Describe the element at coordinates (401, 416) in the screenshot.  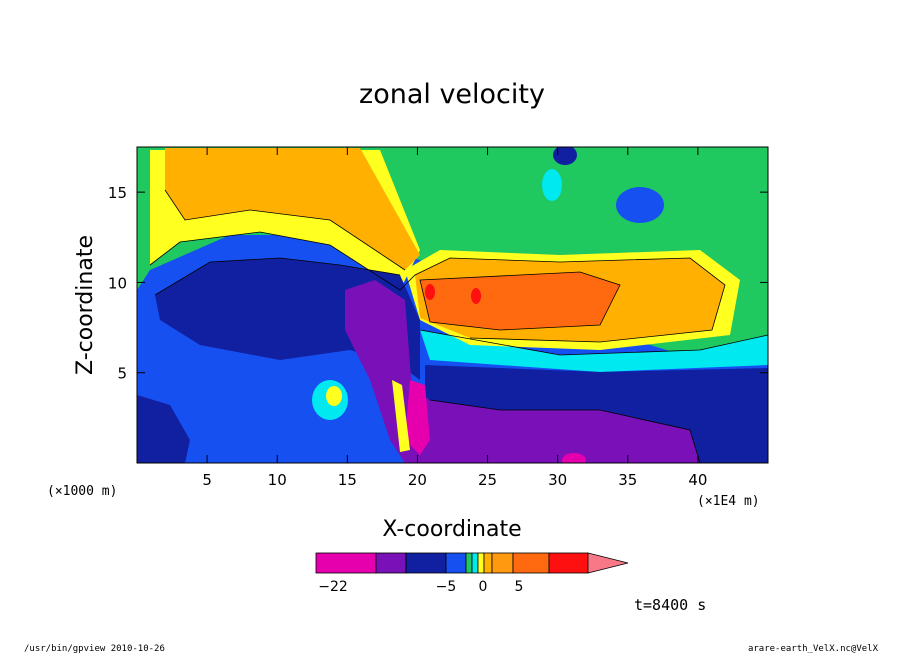
I see `field-yellow-streak` at that location.